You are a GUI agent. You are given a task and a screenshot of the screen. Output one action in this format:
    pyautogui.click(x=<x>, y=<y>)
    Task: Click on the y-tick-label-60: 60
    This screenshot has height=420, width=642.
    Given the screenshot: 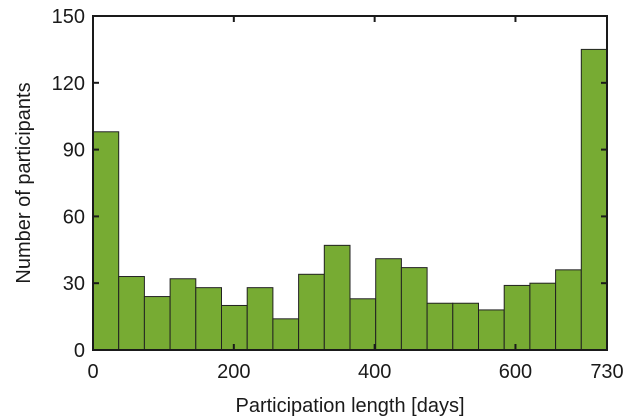 What is the action you would take?
    pyautogui.click(x=74, y=217)
    